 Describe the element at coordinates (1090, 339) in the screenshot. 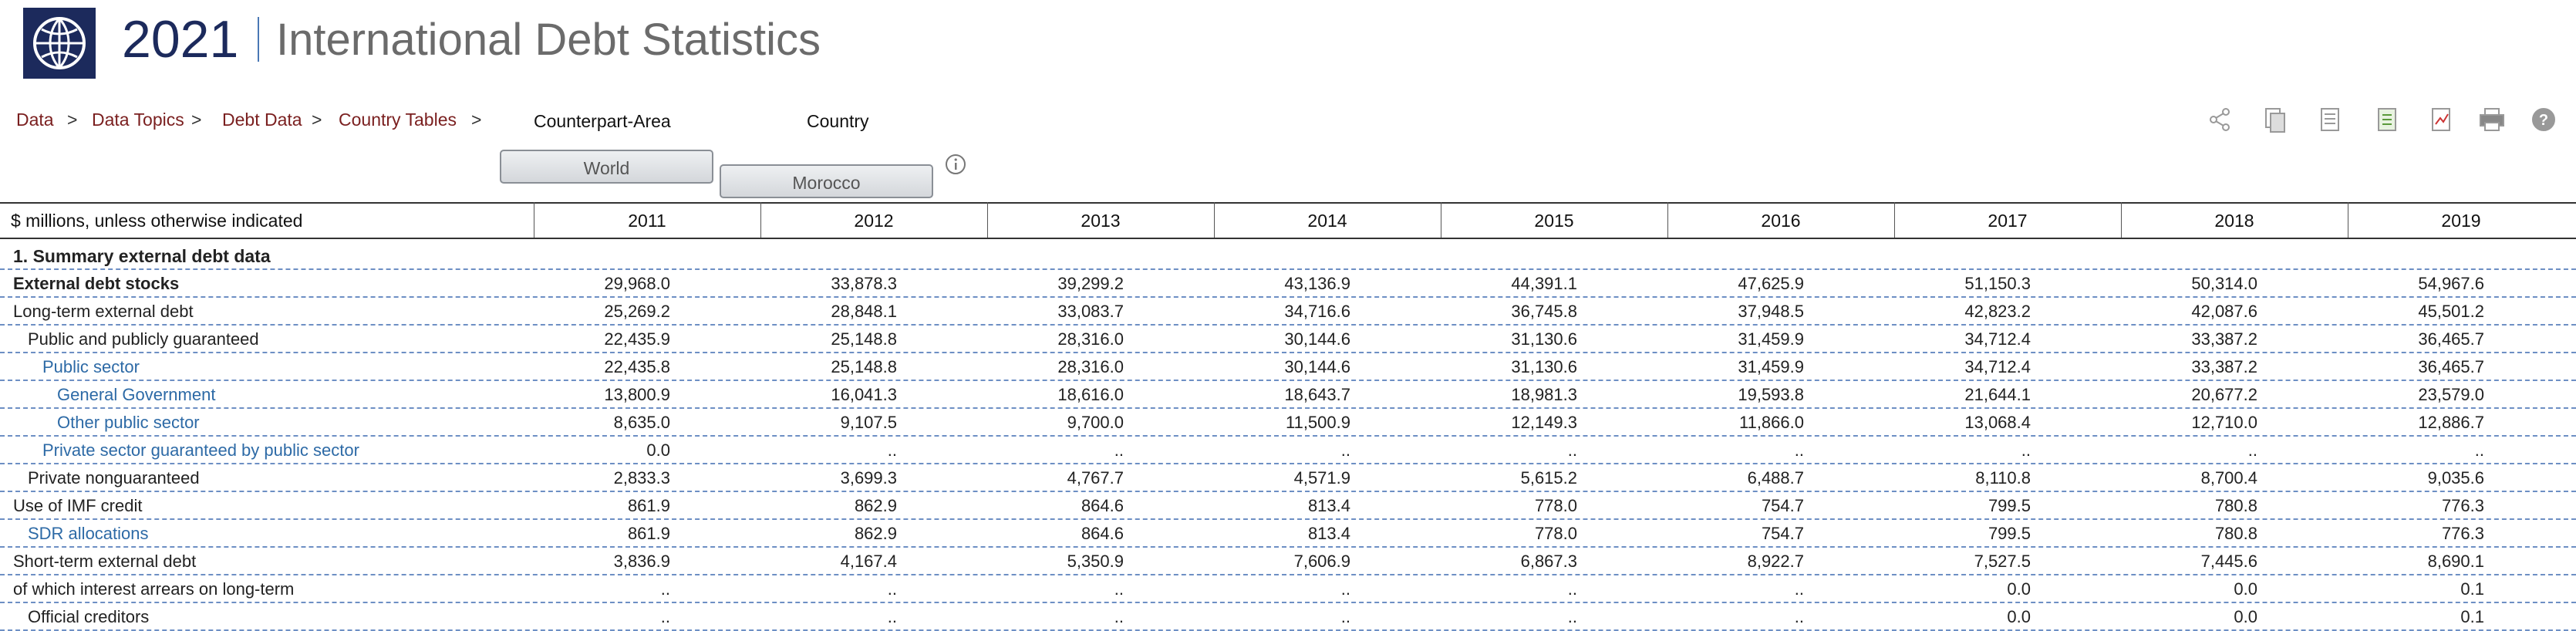

I see `cell-value: 28,316.0` at that location.